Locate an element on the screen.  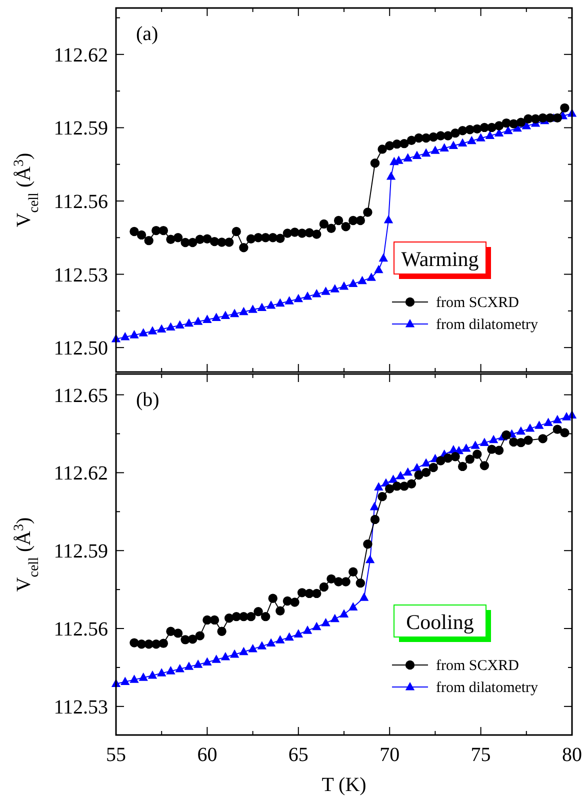
x-tick-label: 80 is located at coordinates (572, 755).